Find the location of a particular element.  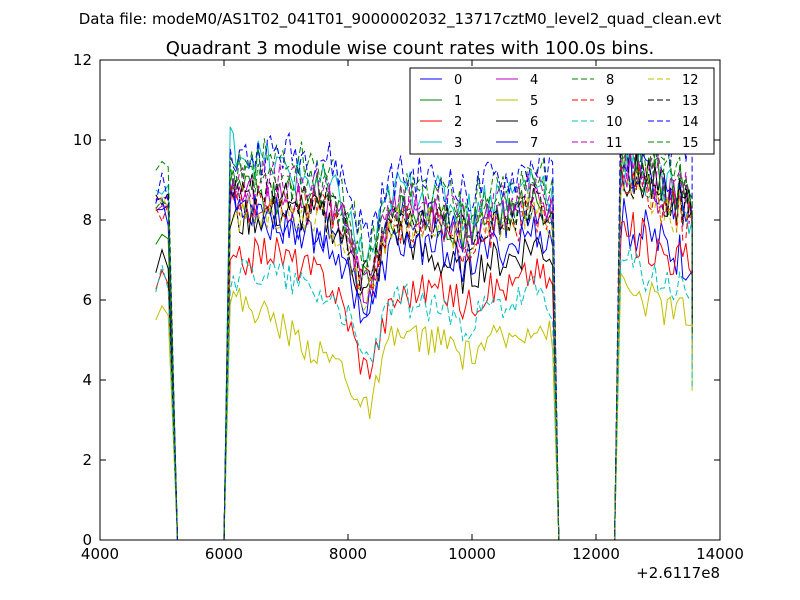

legend-label-14: 14 is located at coordinates (690, 122).